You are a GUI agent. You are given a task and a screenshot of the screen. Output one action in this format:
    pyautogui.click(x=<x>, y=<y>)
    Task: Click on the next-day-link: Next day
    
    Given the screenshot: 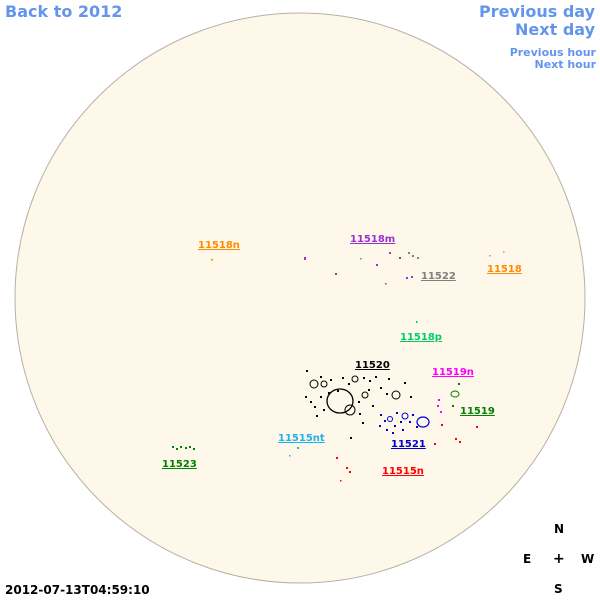 What is the action you would take?
    pyautogui.click(x=555, y=29)
    